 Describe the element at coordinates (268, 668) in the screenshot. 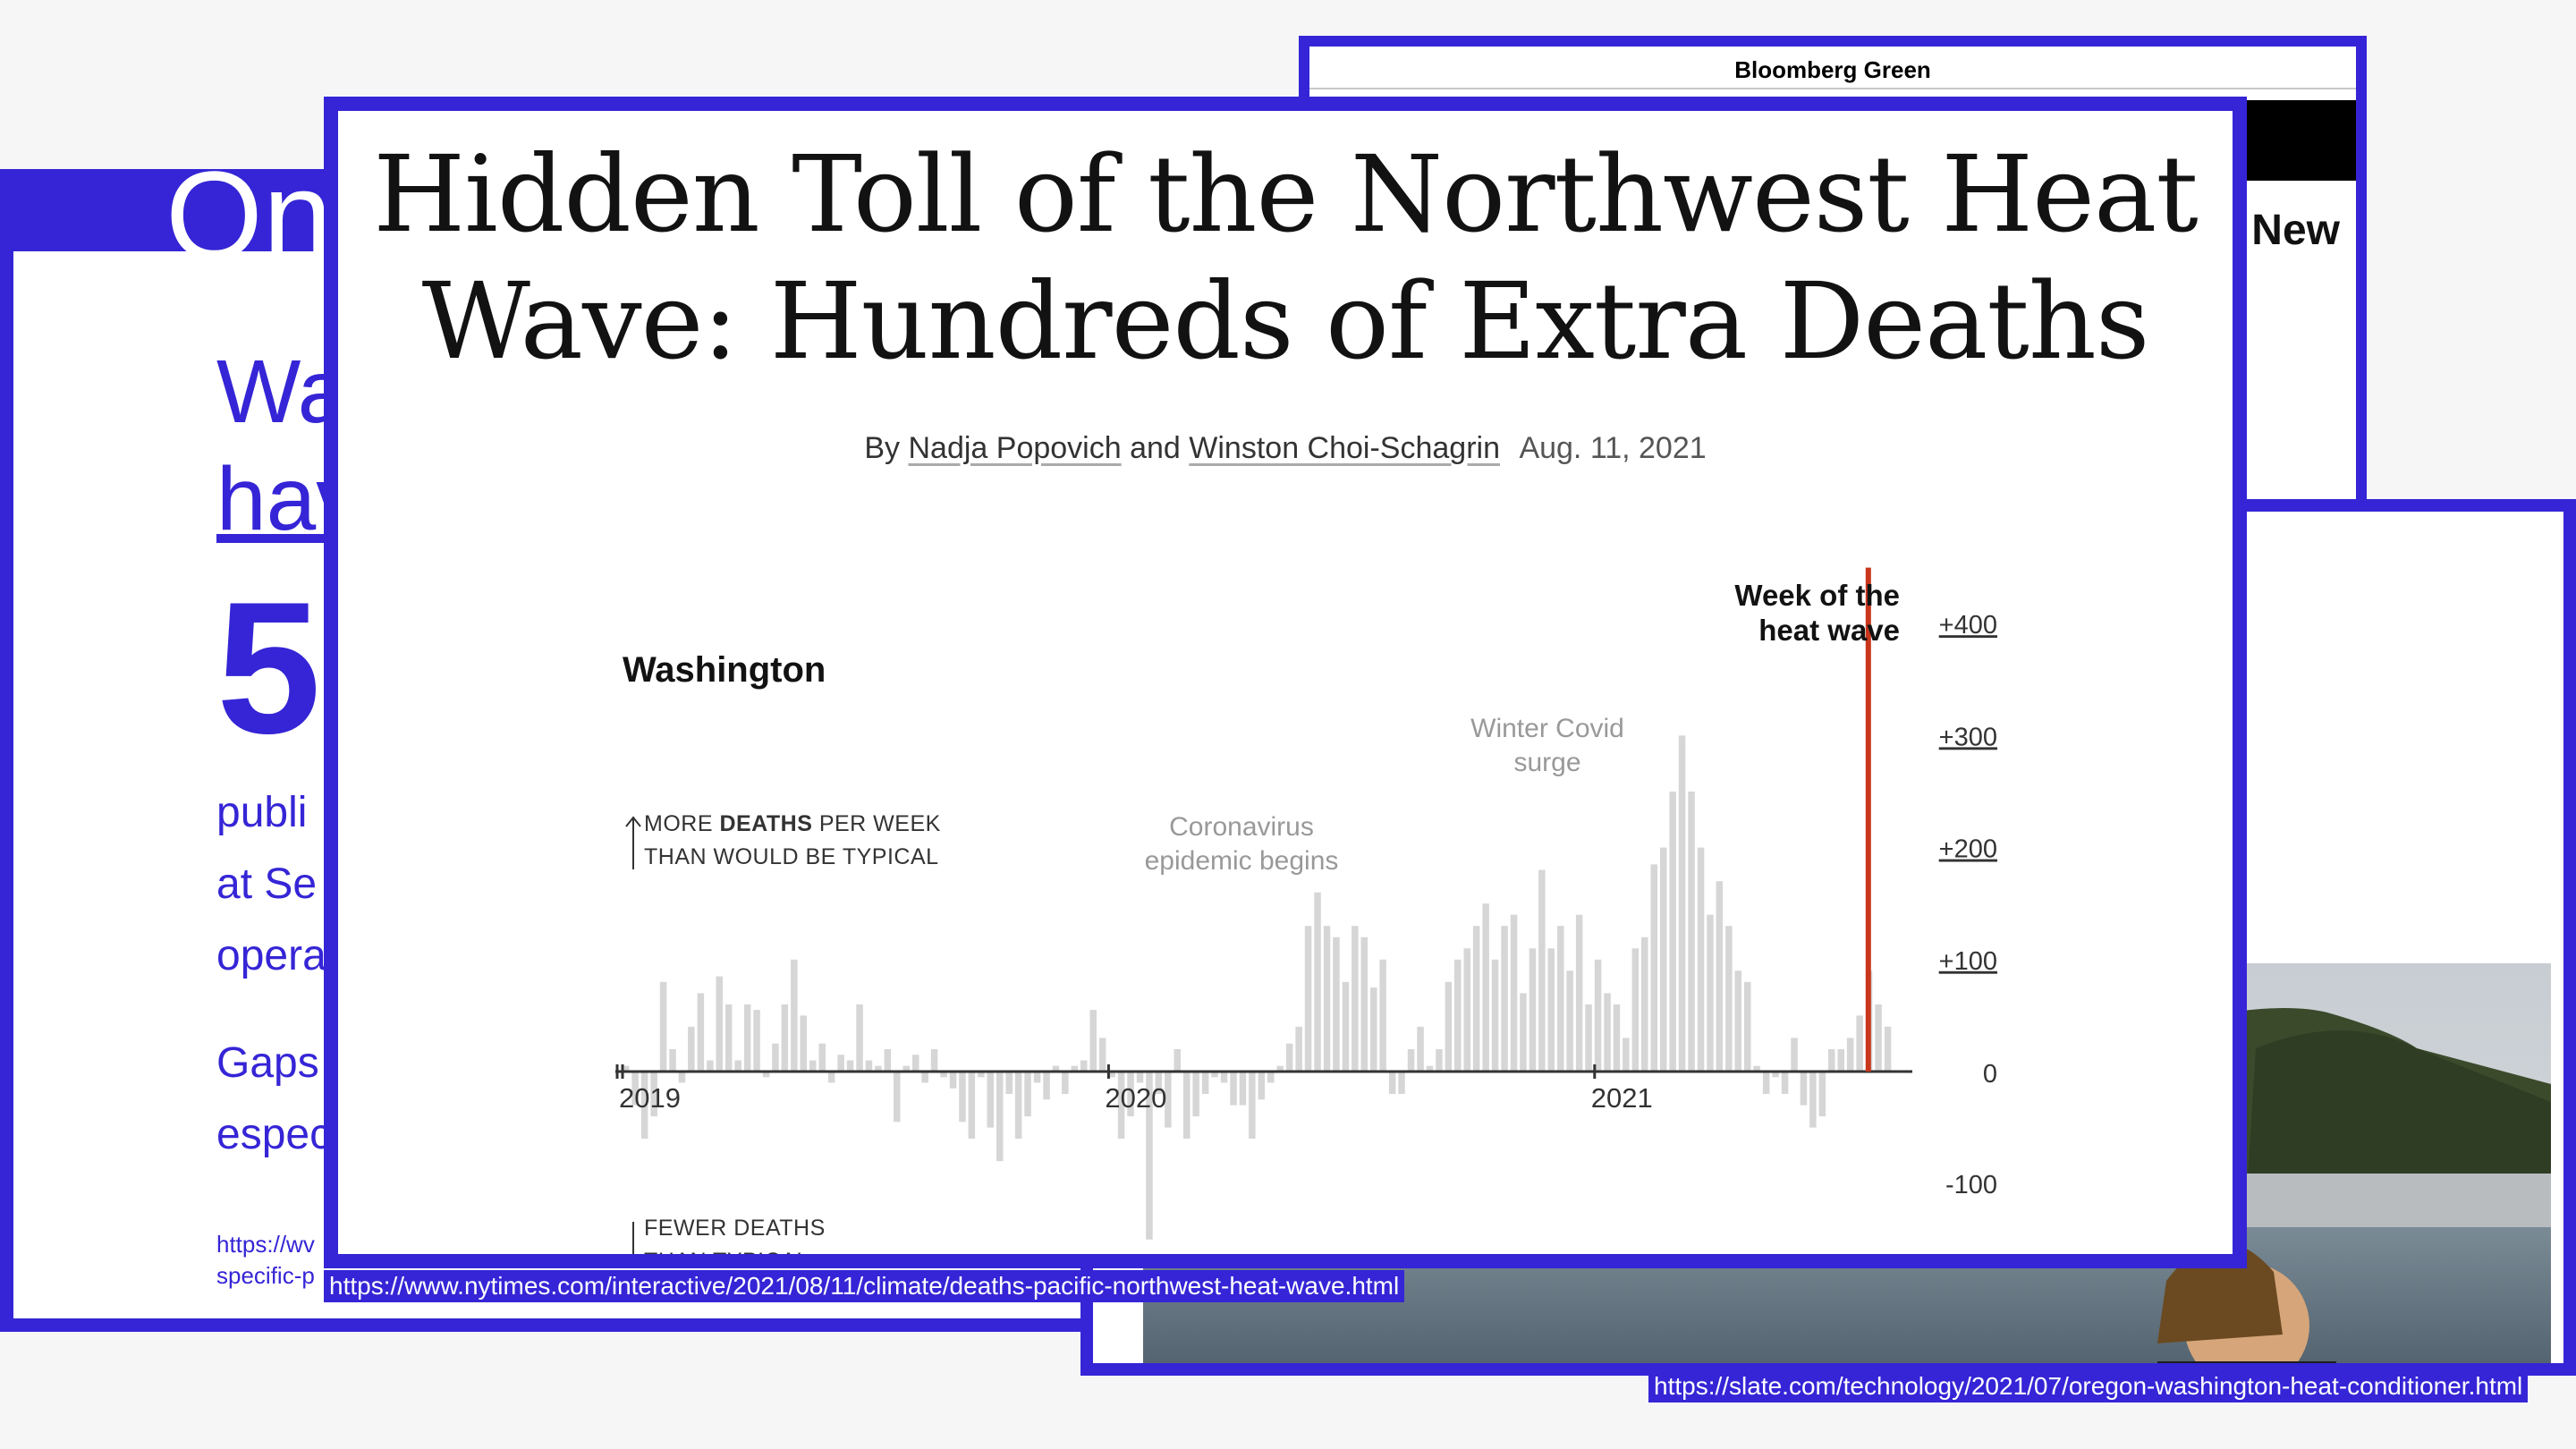

I see `left-slide-big-number: 5` at that location.